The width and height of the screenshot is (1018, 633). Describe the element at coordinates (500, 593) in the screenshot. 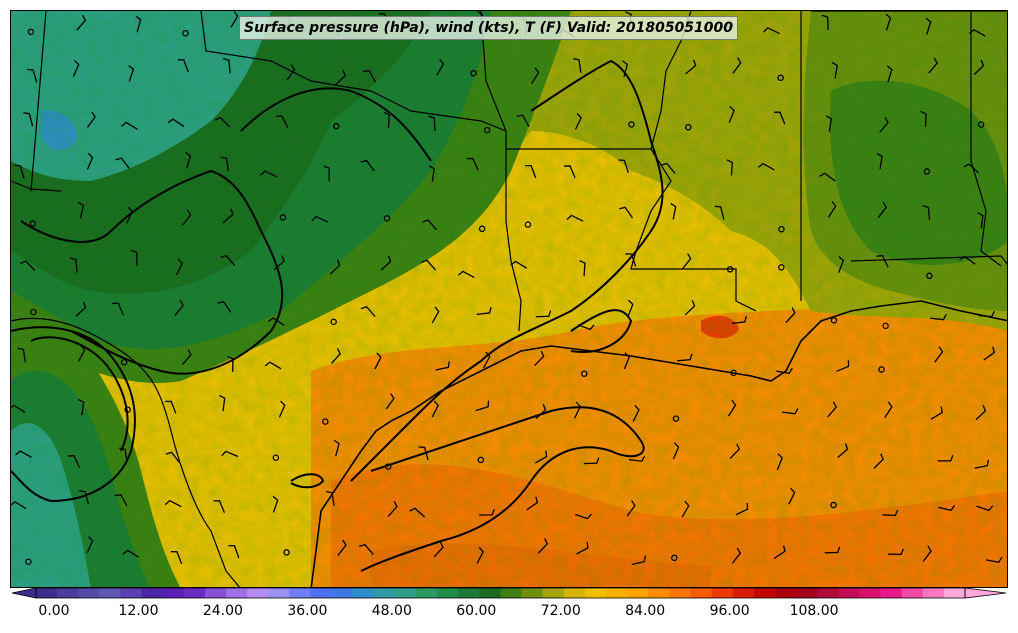

I see `colorbar-outline` at that location.